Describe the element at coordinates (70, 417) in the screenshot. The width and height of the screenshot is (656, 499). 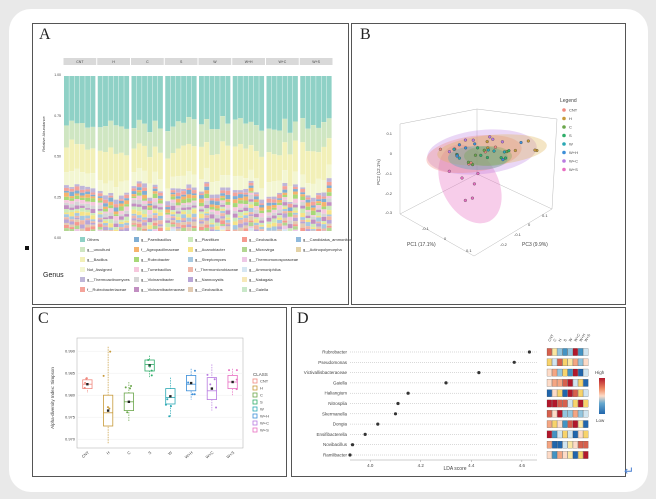
I see `y-tick: 0.975` at that location.